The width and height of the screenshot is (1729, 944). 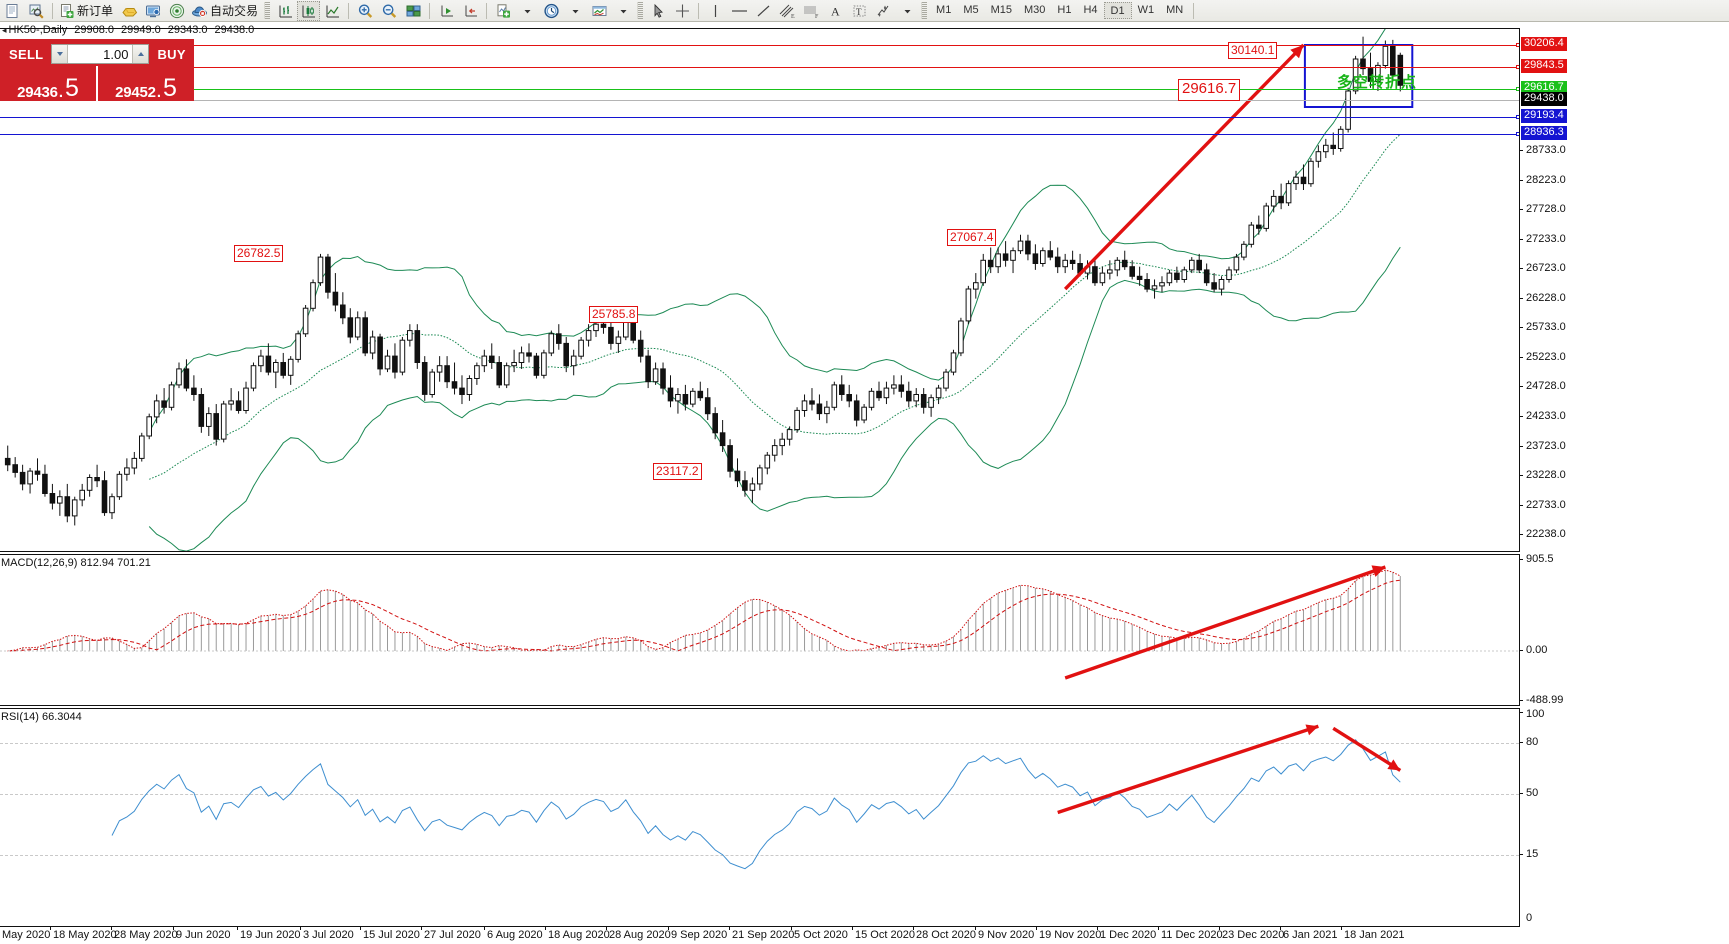 I want to click on callout-25785: 25785.8, so click(x=614, y=314).